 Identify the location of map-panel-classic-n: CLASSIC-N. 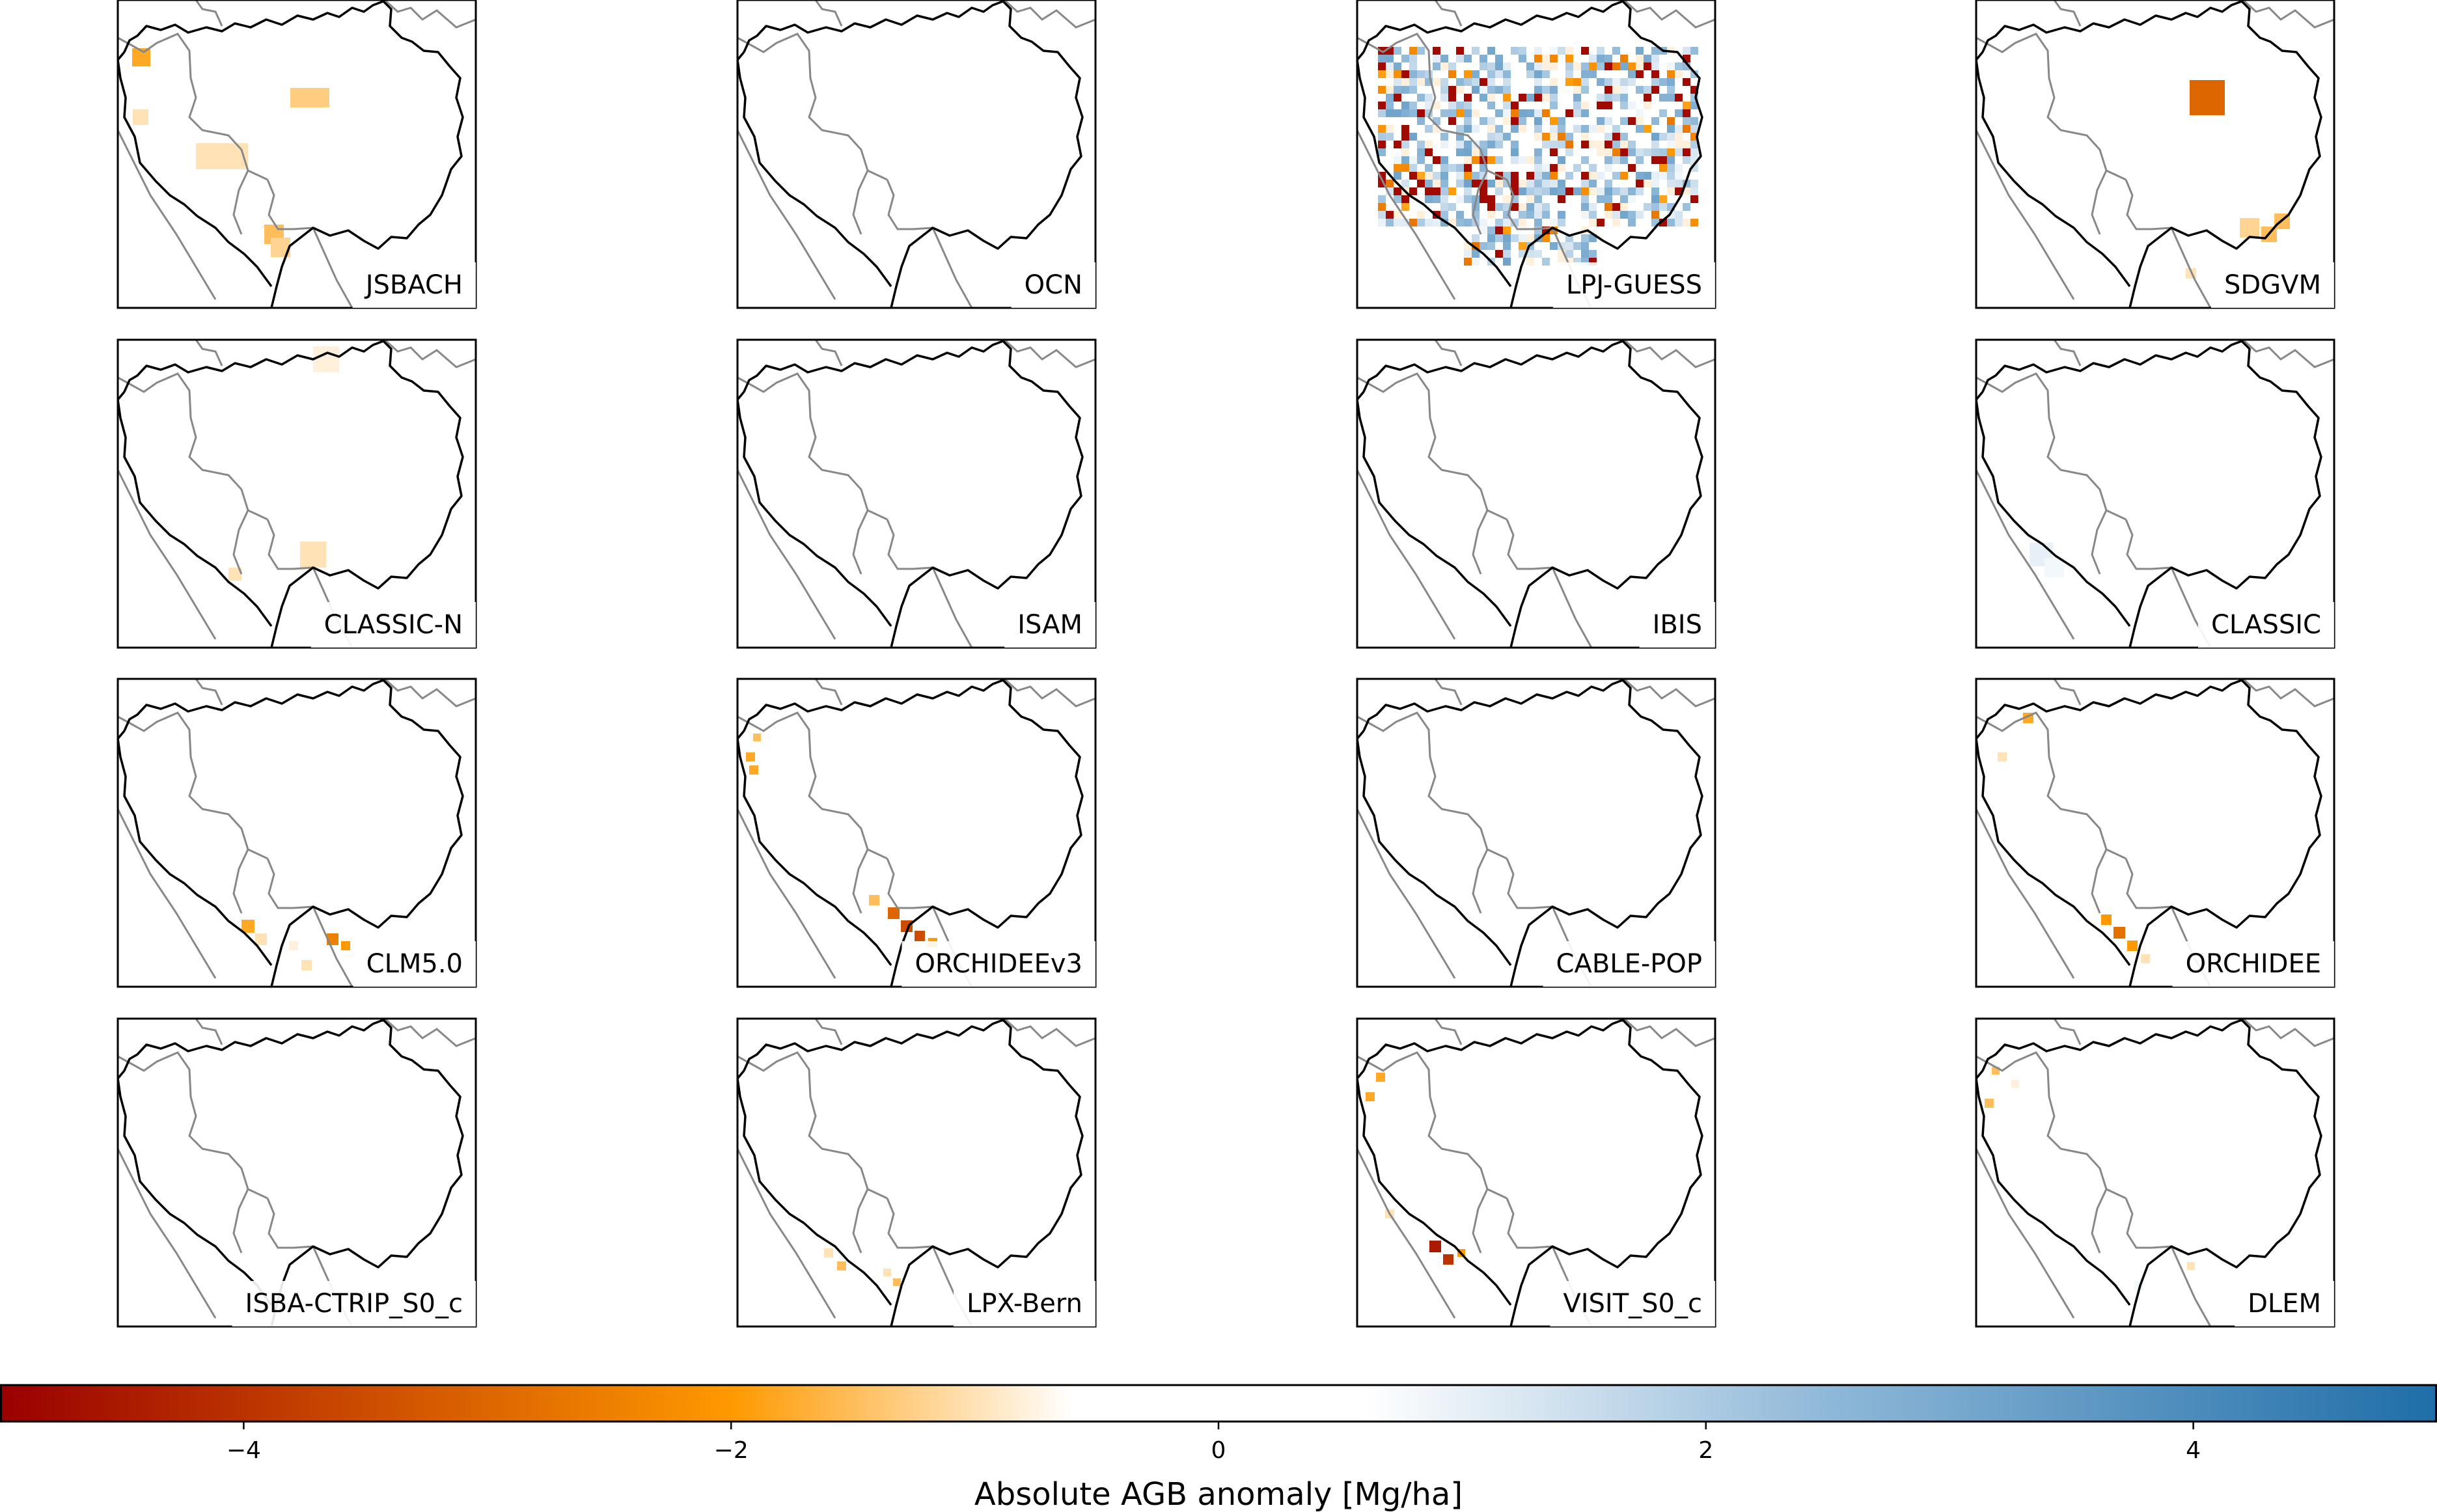
(297, 493).